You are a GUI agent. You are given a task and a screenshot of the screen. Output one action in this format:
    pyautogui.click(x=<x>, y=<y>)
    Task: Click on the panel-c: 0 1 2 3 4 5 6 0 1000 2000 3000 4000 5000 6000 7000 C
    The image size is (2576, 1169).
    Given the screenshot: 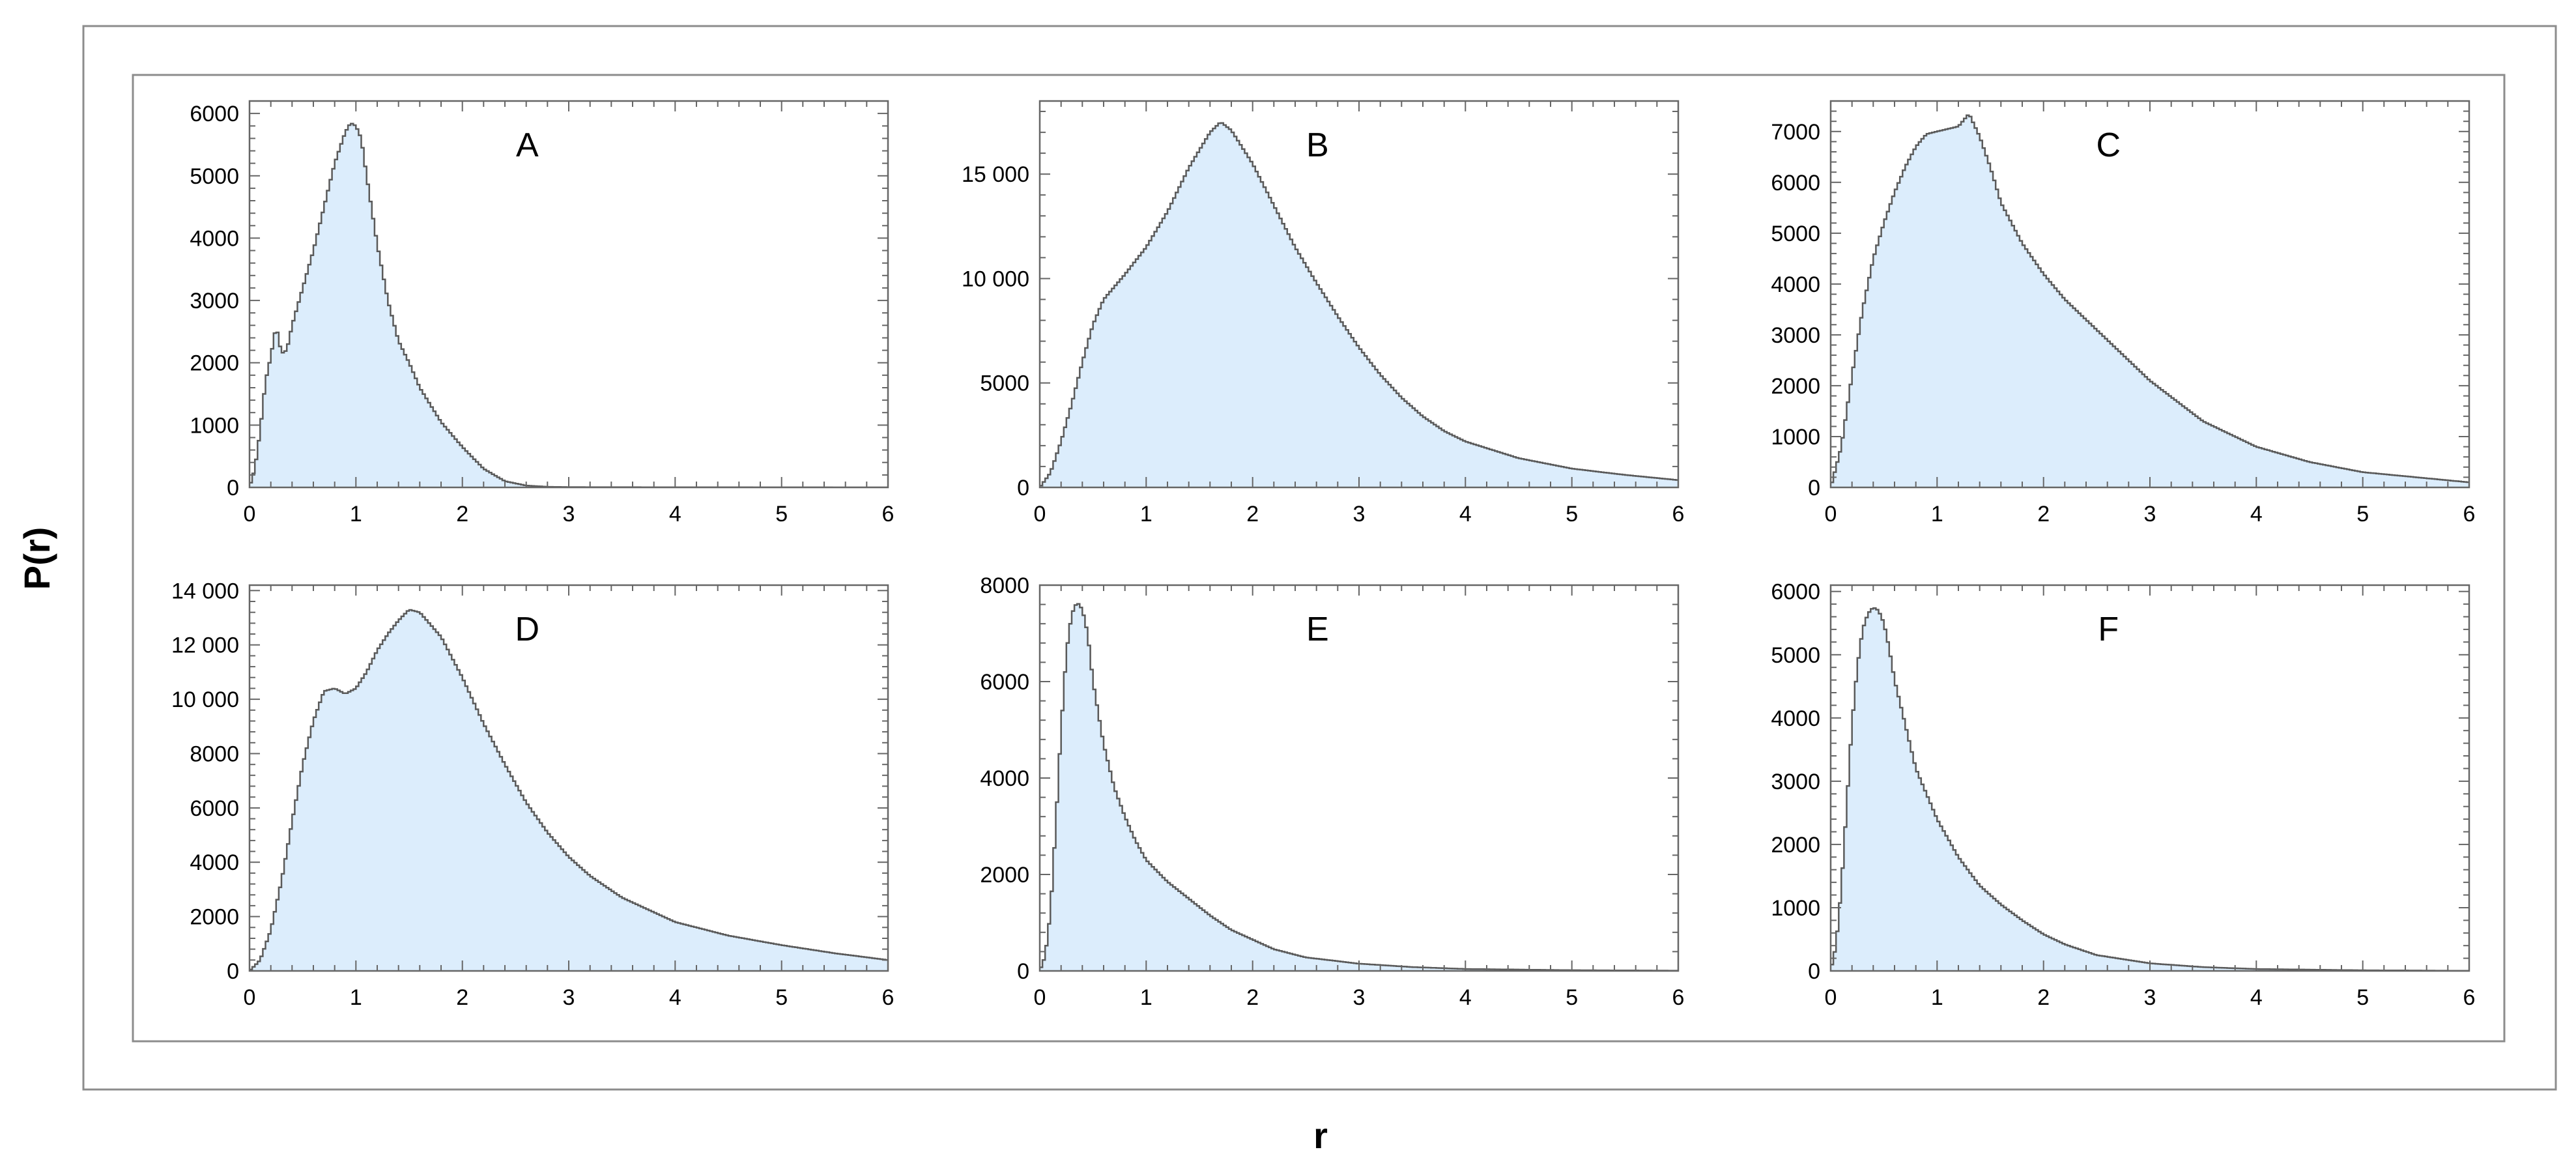 What is the action you would take?
    pyautogui.click(x=2123, y=313)
    